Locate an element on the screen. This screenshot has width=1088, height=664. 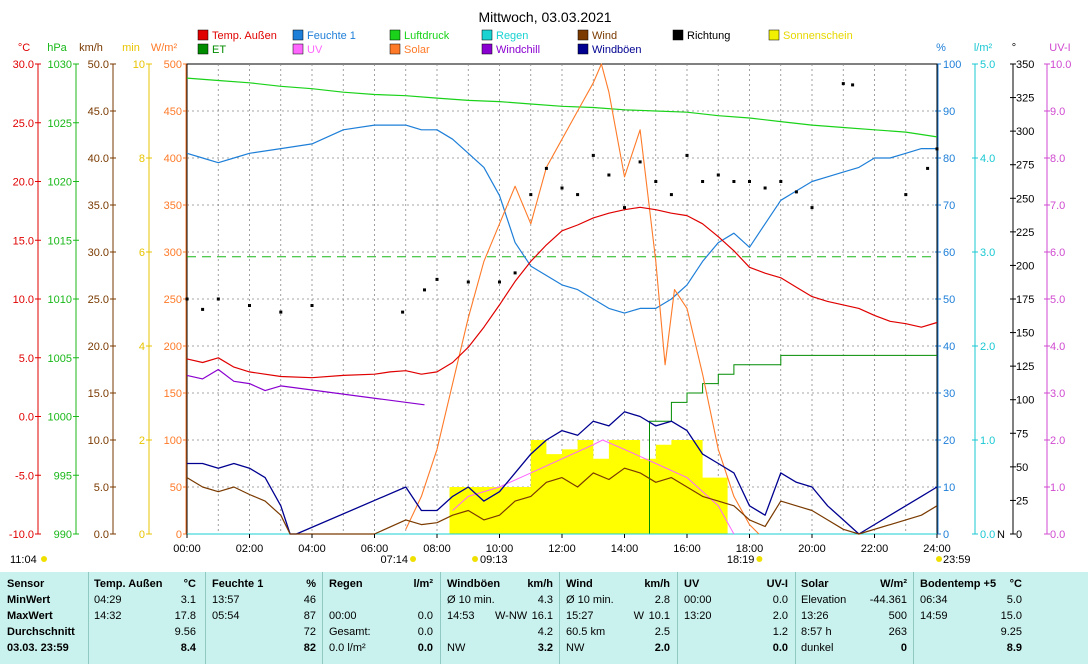
temp-axis-tick-label: 15.0 is located at coordinates (23, 241).